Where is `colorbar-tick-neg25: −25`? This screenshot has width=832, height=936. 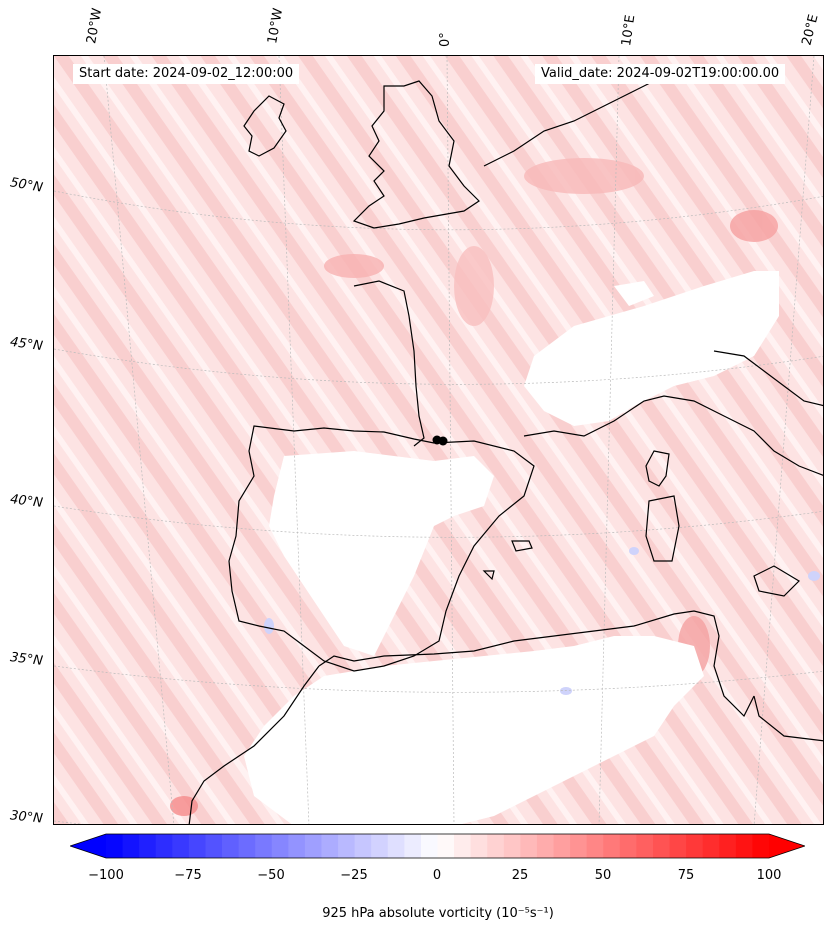 colorbar-tick-neg25: −25 is located at coordinates (354, 875).